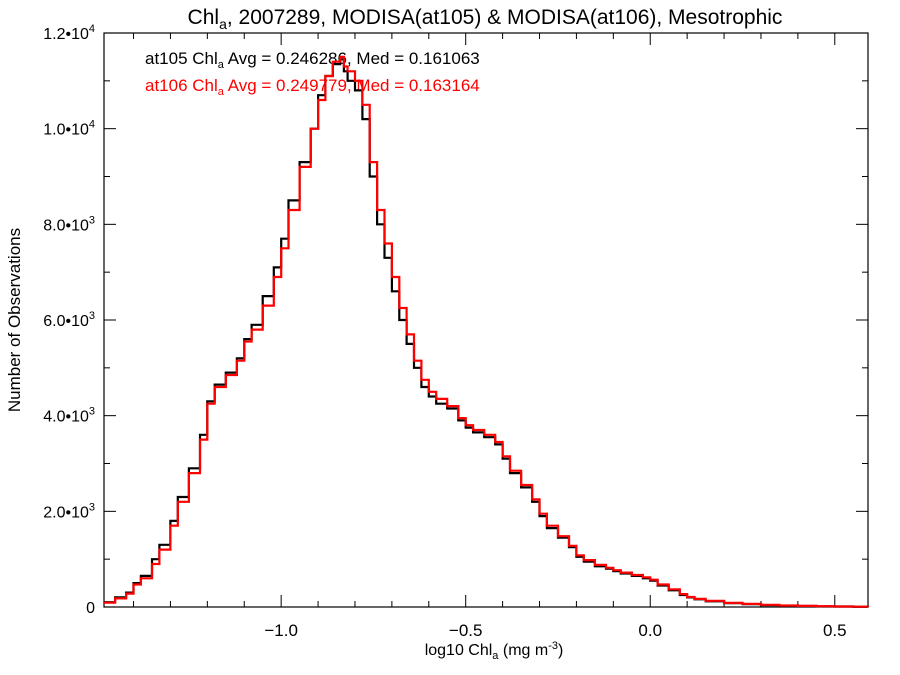 The image size is (900, 675). I want to click on y-axis-label: Number of Observations, so click(14, 320).